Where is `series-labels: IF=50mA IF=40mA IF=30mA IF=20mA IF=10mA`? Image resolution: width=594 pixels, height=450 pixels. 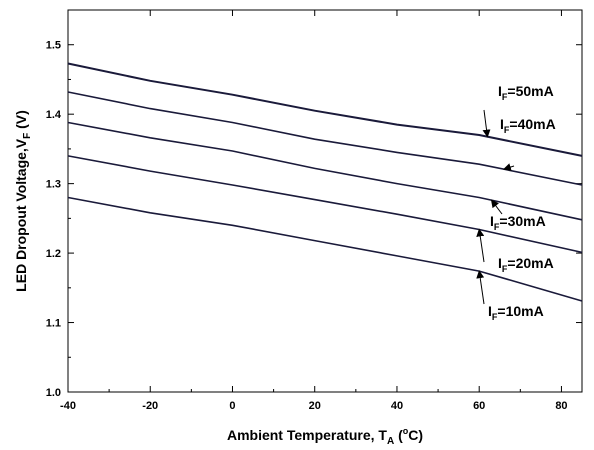 series-labels: IF=50mA IF=40mA IF=30mA IF=20mA IF=10mA is located at coordinates (516, 202).